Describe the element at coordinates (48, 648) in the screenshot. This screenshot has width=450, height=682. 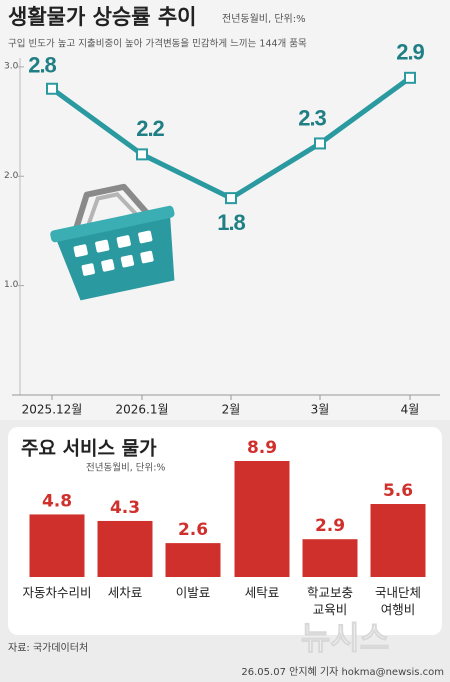
I see `source: 자료: 국가데이터처` at that location.